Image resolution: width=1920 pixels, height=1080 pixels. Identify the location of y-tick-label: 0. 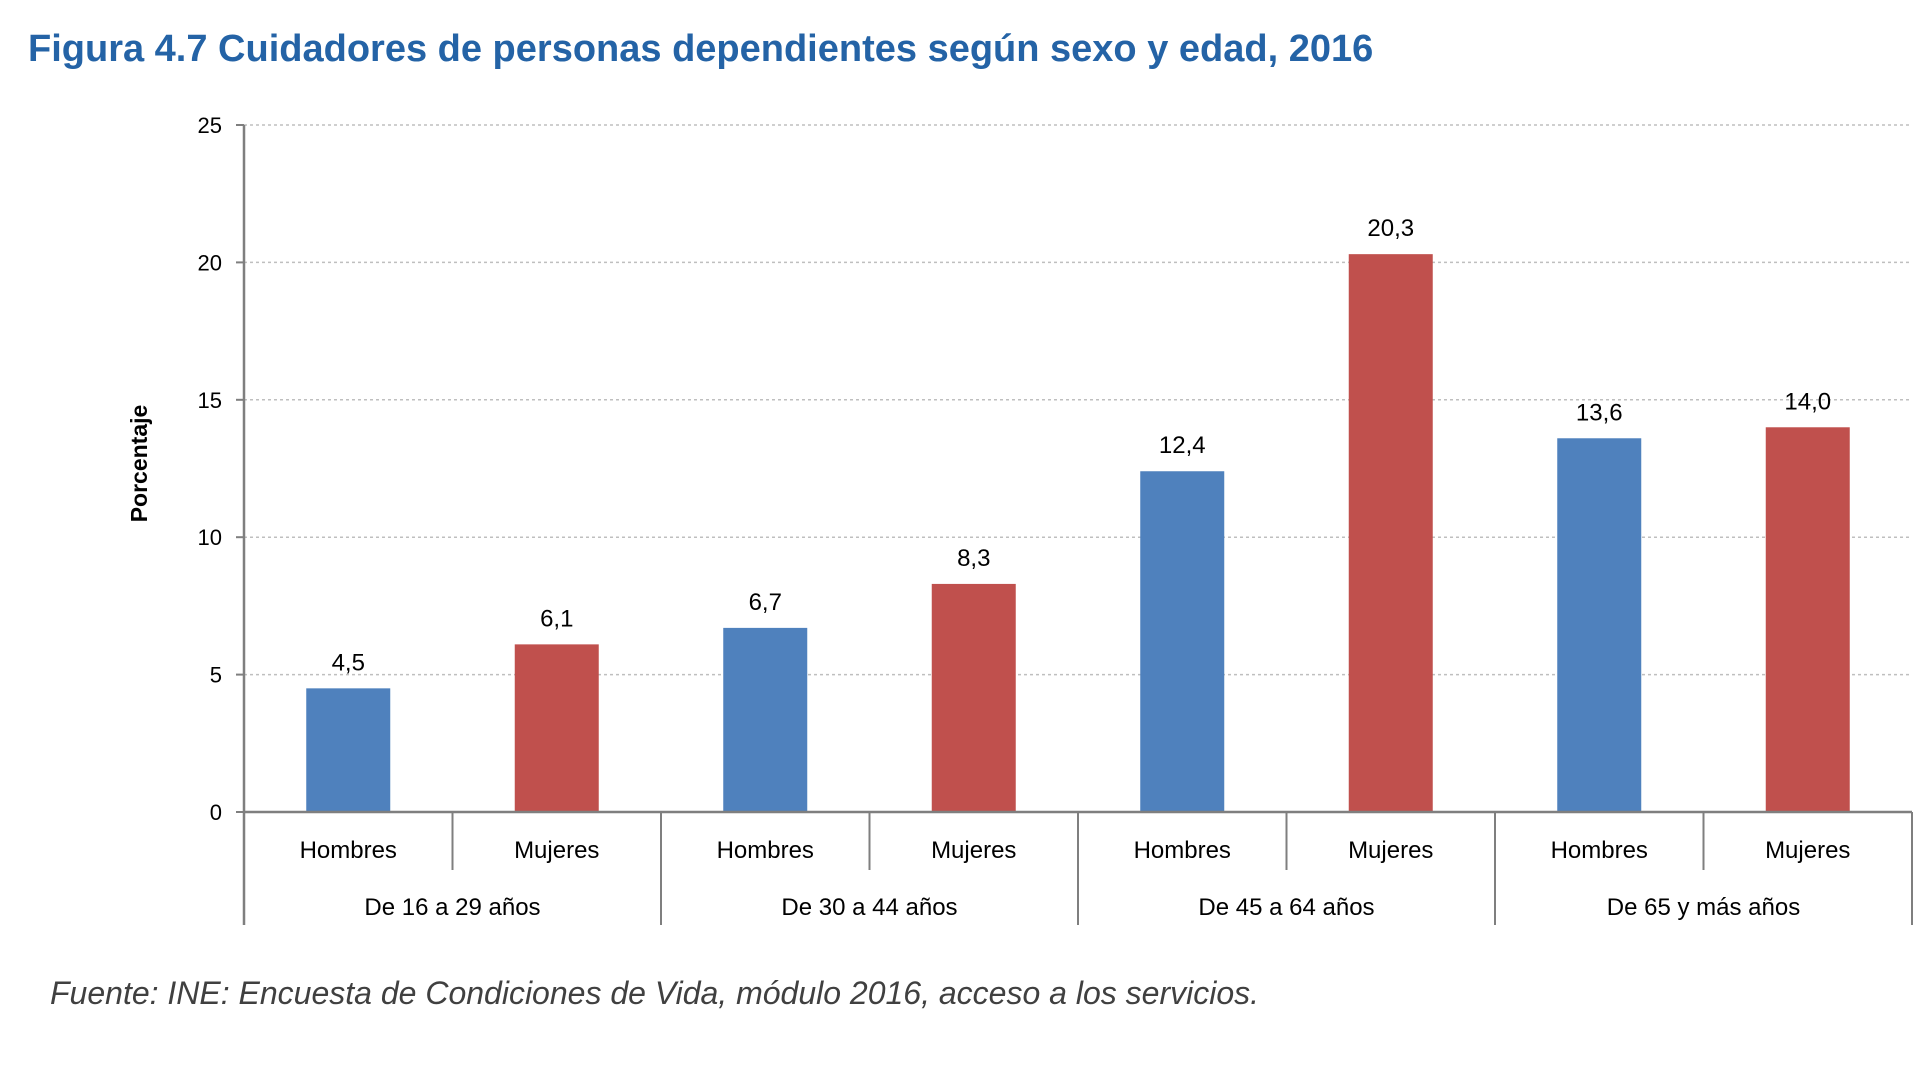
(216, 812).